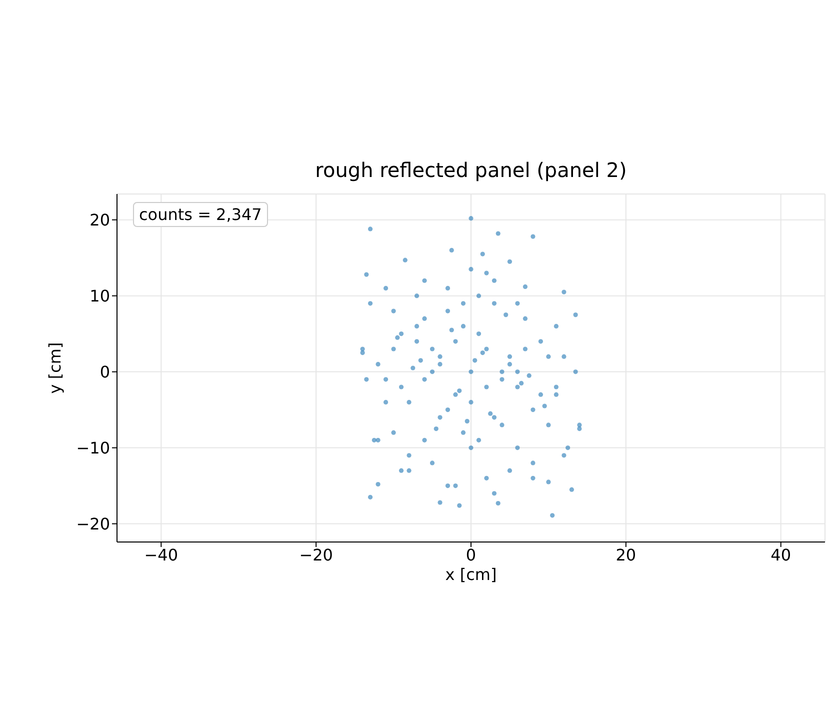 Image resolution: width=840 pixels, height=720 pixels. I want to click on annotation: counts = 2,347, so click(200, 214).